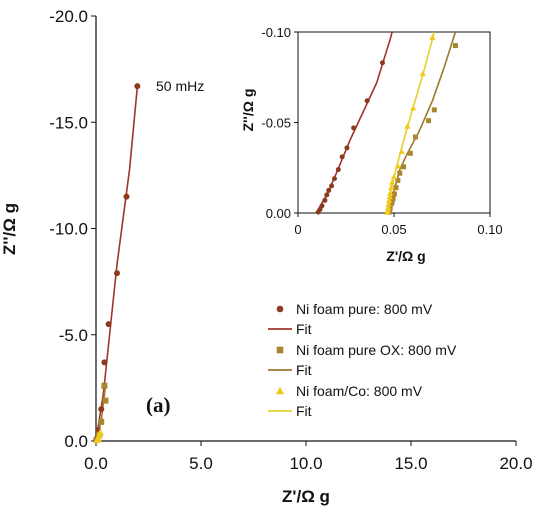  I want to click on inset-y-tick-label: -0.05, so click(276, 123).